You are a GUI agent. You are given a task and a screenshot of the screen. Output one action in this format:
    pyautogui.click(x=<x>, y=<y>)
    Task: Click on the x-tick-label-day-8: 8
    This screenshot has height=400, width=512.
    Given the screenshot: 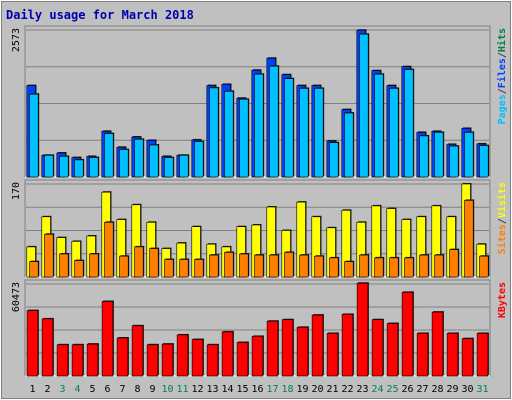 What is the action you would take?
    pyautogui.click(x=137, y=389)
    